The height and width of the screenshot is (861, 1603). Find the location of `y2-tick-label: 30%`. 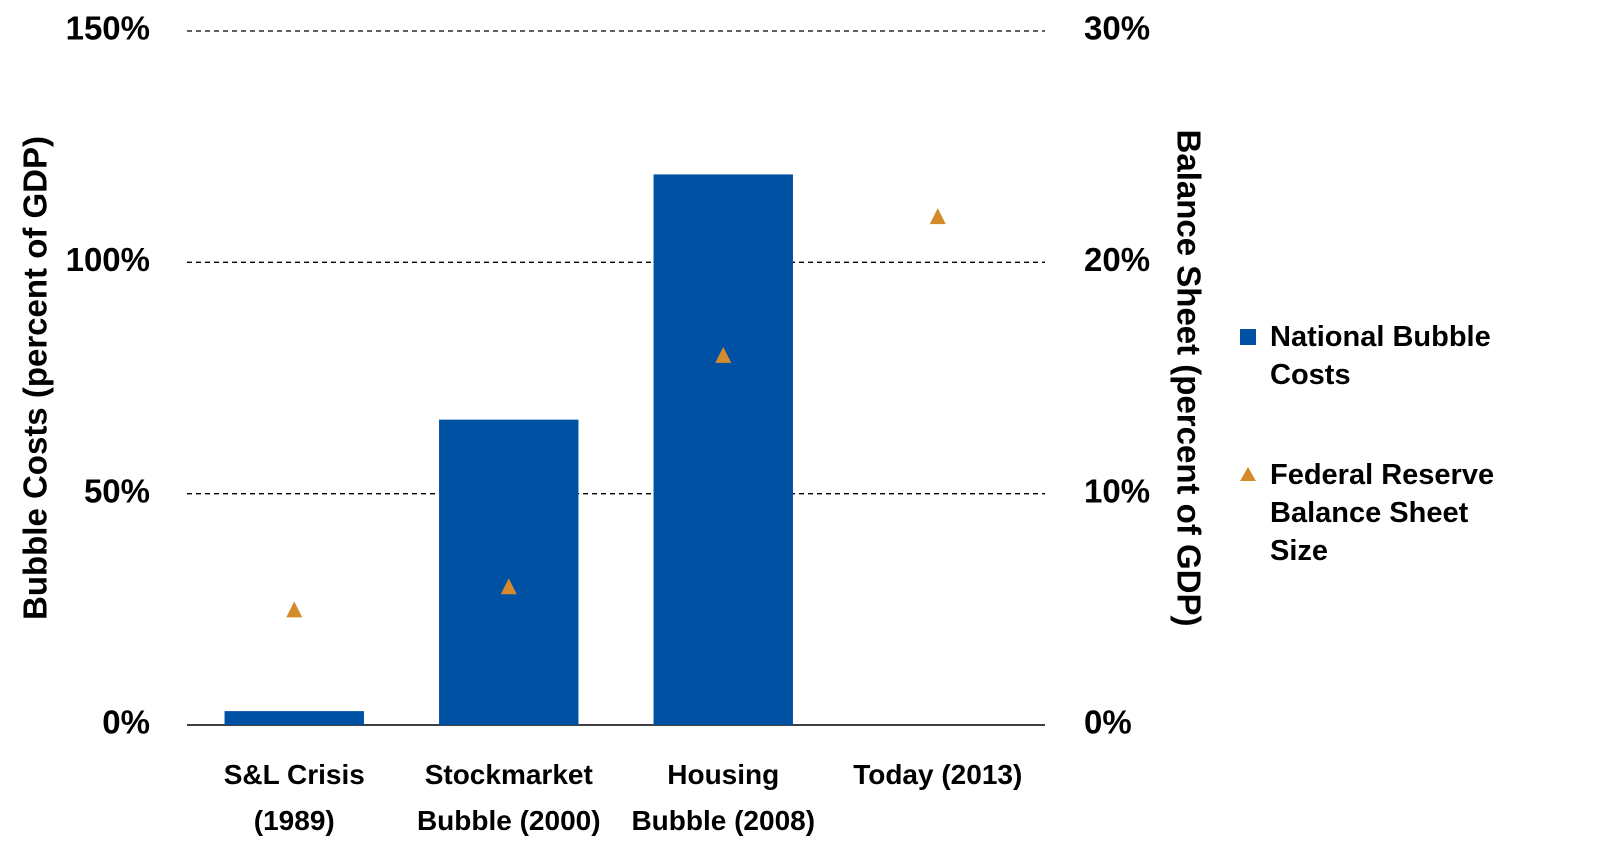

y2-tick-label: 30% is located at coordinates (1117, 28).